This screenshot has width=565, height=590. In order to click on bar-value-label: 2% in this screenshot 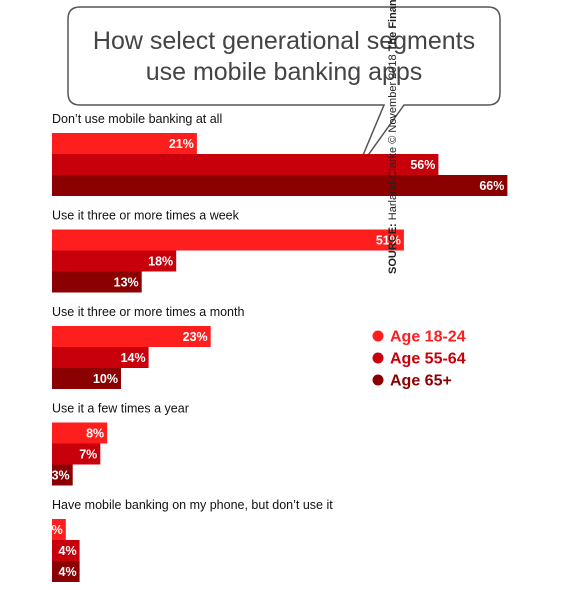, I will do `click(54, 530)`.